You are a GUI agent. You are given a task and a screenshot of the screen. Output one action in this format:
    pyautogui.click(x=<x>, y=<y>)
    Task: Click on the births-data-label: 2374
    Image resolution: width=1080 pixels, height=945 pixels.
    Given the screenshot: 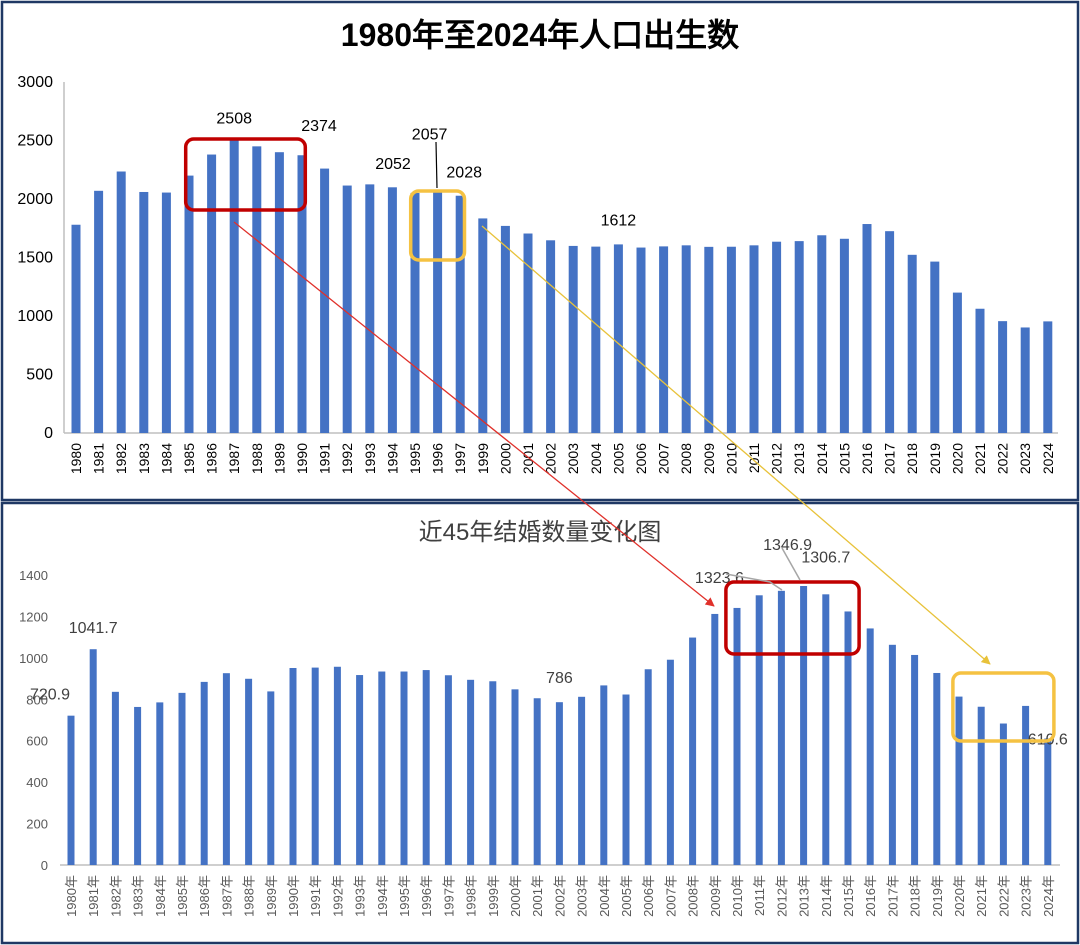 What is the action you would take?
    pyautogui.click(x=319, y=126)
    